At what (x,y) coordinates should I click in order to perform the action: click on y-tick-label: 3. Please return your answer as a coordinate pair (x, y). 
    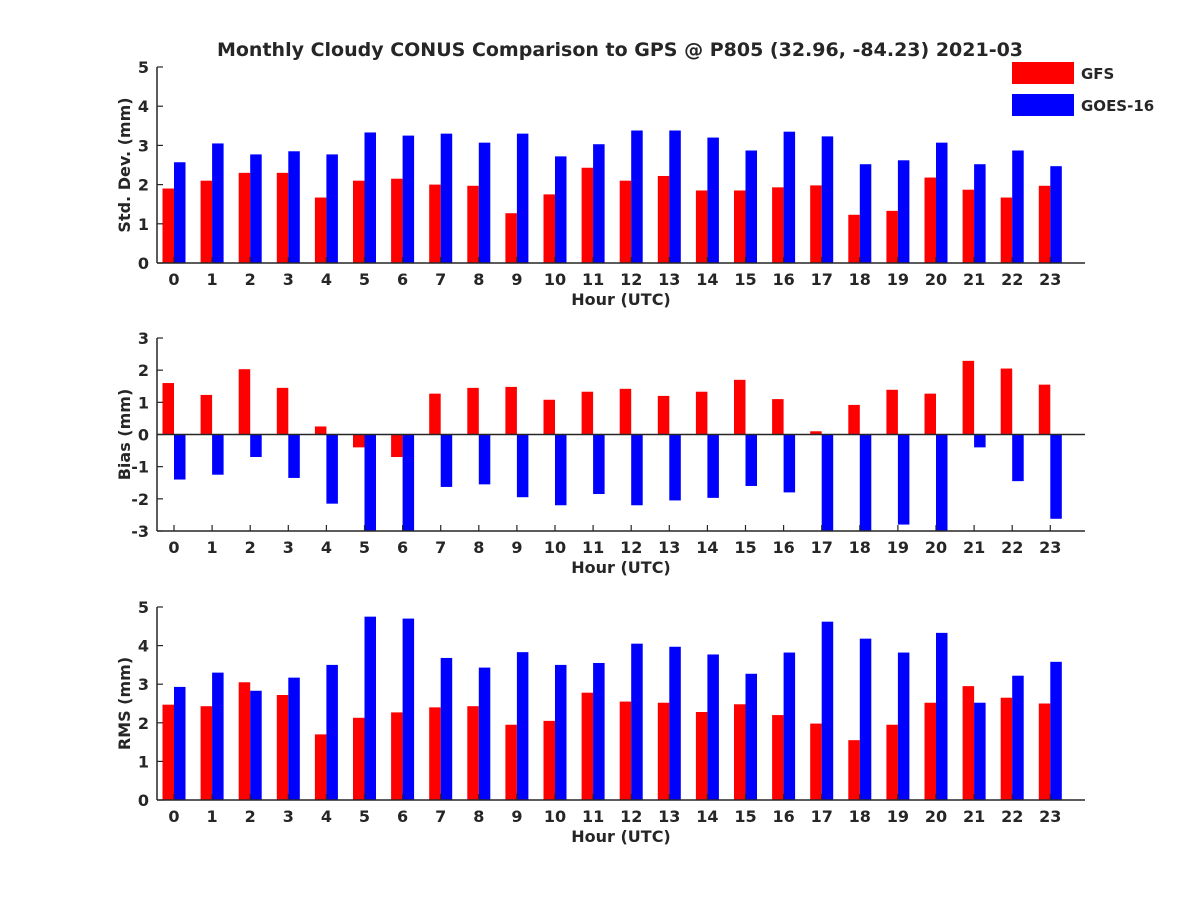
    Looking at the image, I should click on (143, 338).